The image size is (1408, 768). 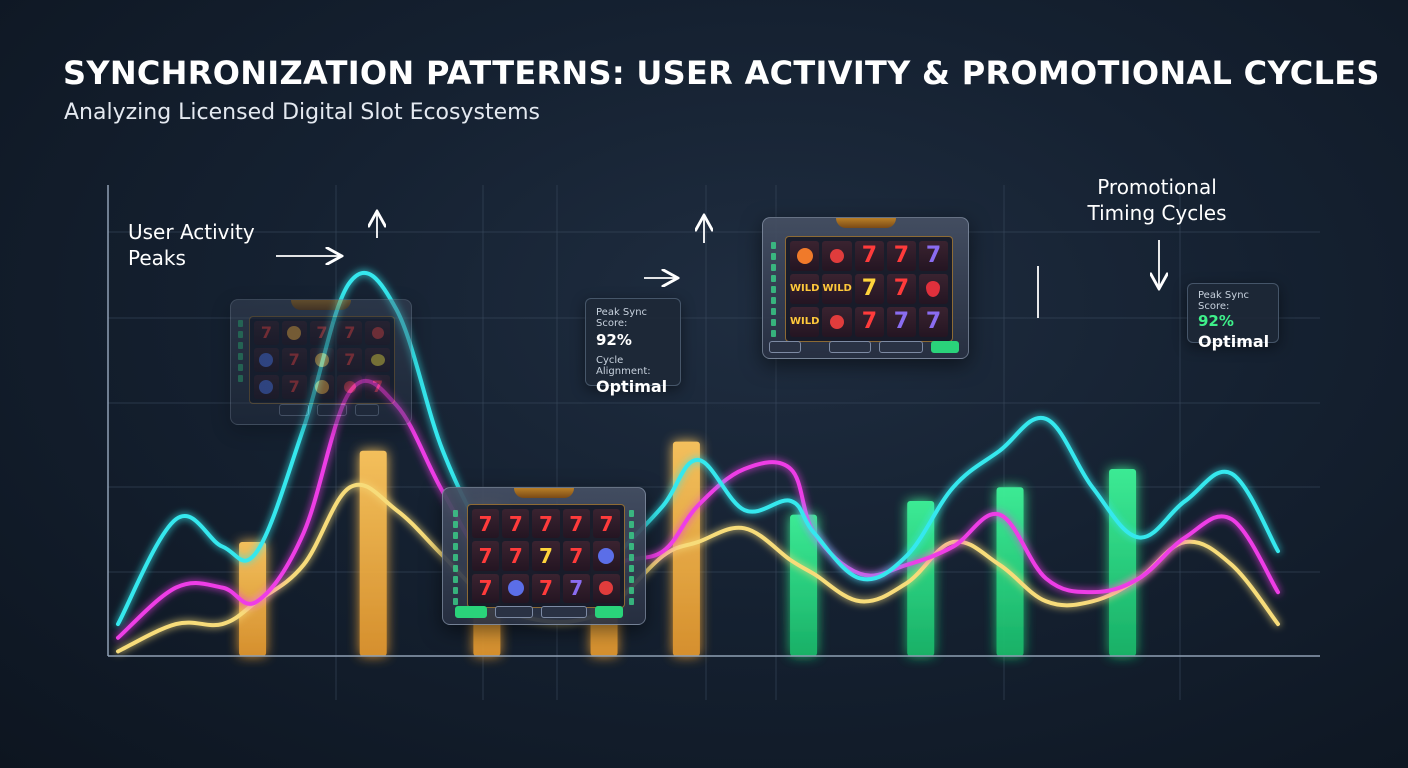 I want to click on slot-reels: 7 7 7 7 7 7 7, so click(x=322, y=360).